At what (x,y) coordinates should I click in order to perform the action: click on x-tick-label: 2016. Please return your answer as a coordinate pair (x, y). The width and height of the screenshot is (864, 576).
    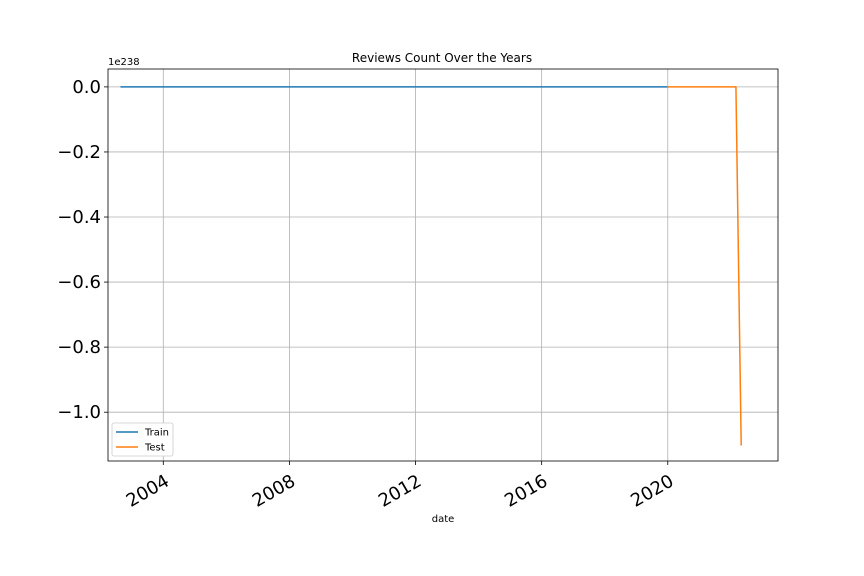
    Looking at the image, I should click on (526, 491).